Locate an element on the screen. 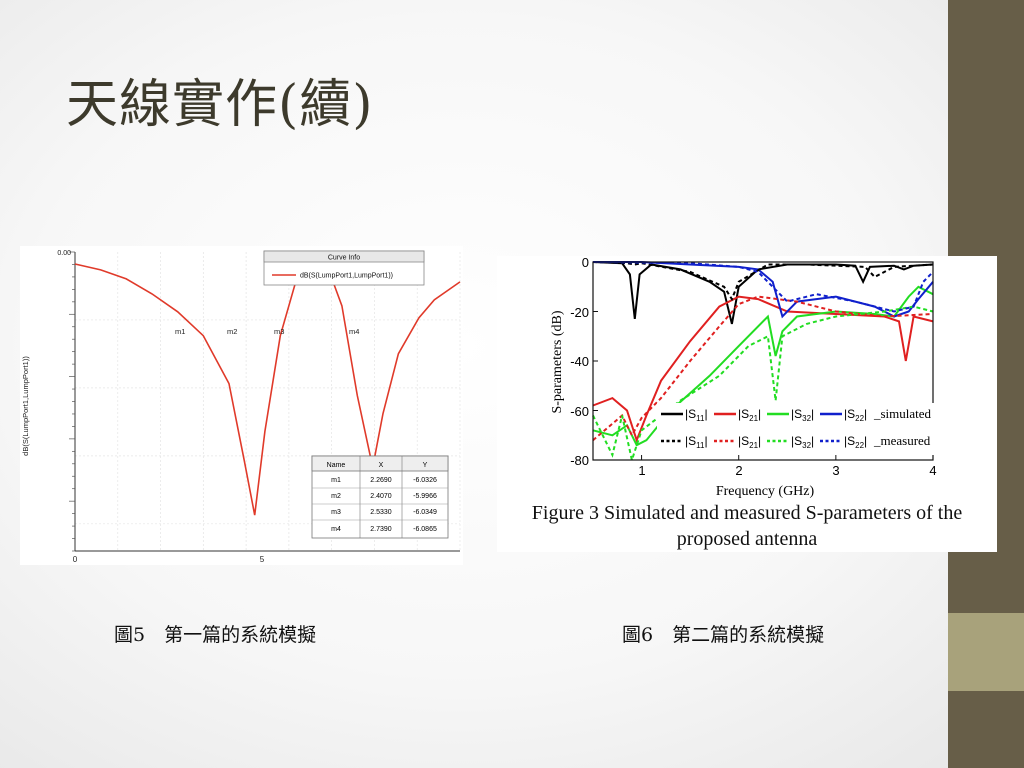  fig6-y-tick-40: -40 is located at coordinates (579, 361).